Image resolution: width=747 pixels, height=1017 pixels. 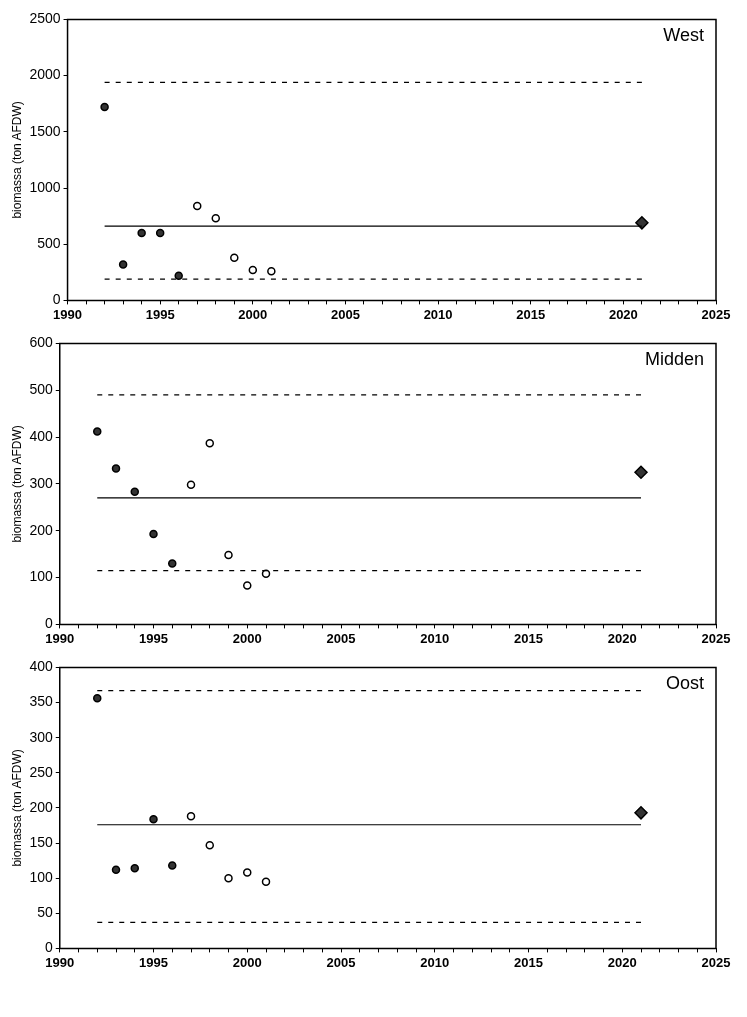 I want to click on chart-title: West, so click(x=683, y=35).